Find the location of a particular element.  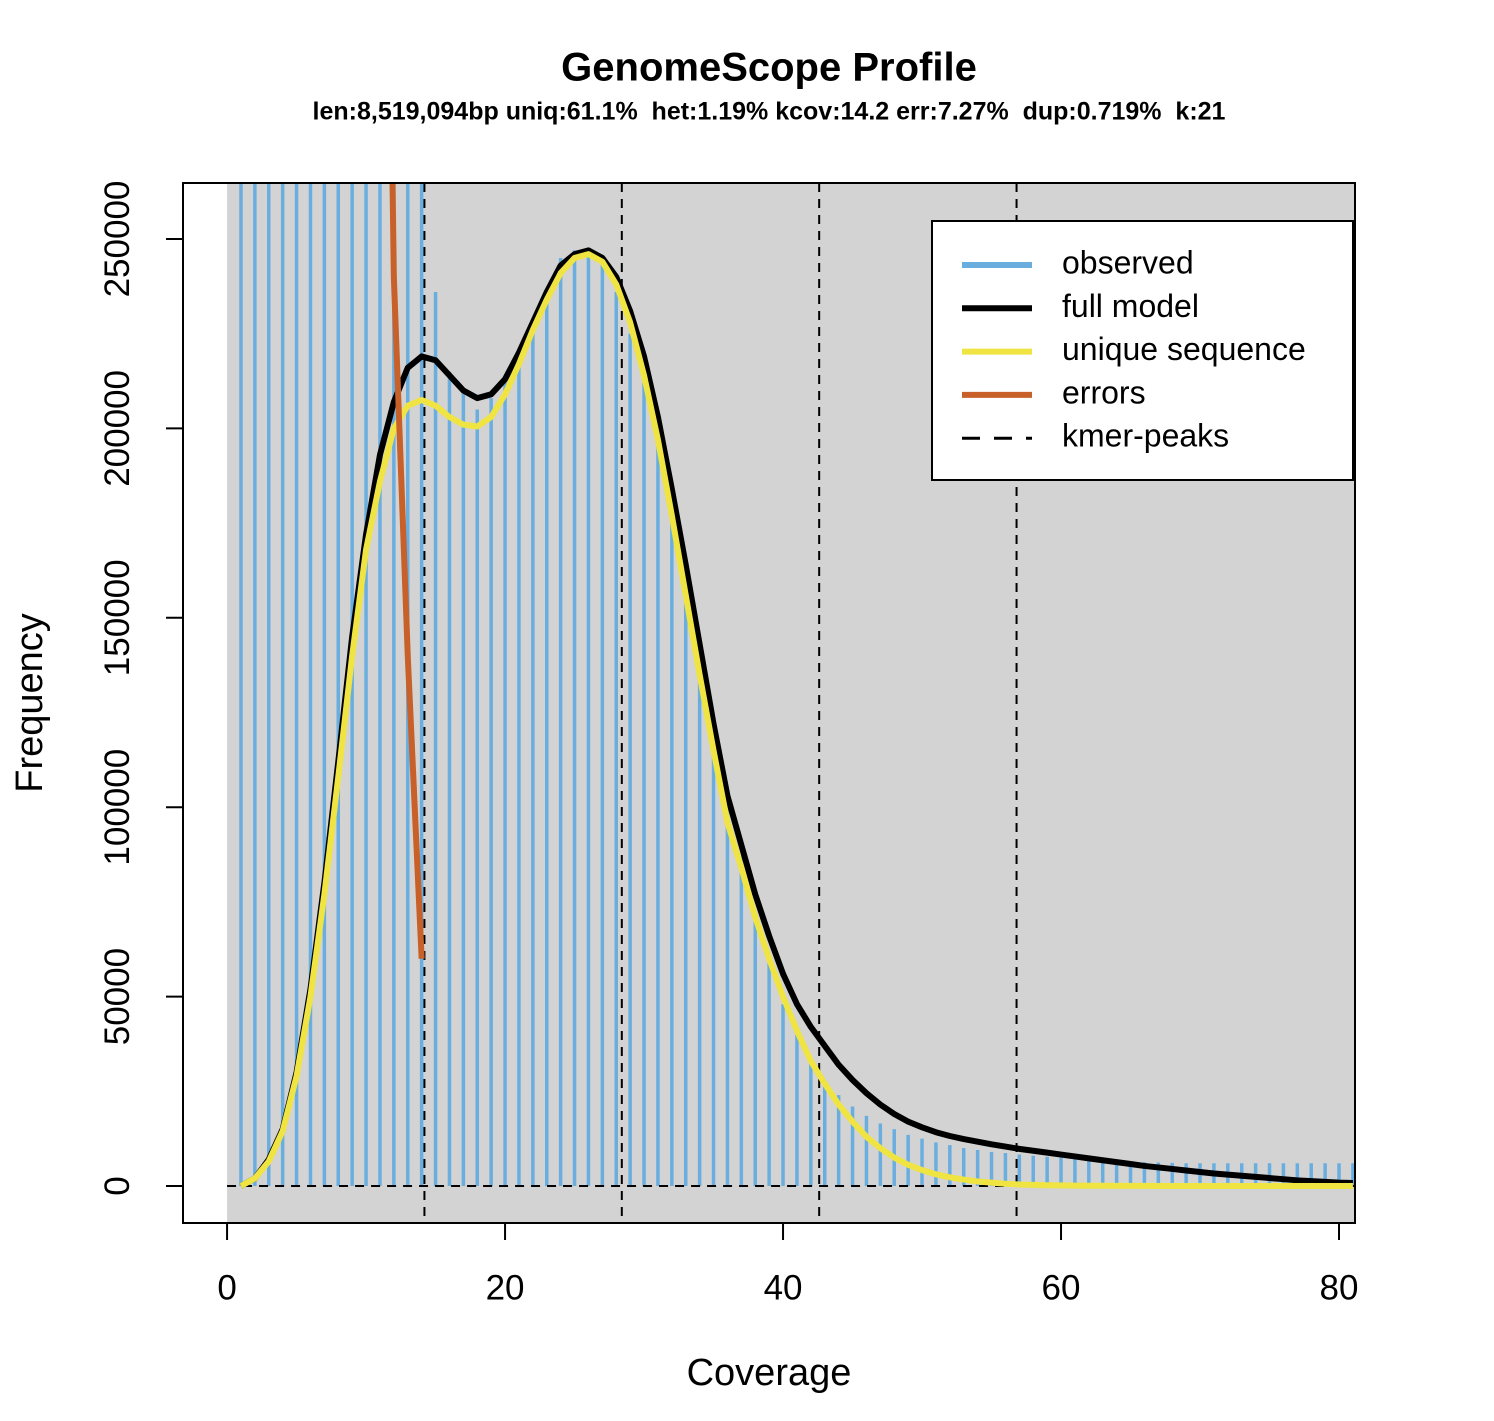

legend-label: kmer-peaks is located at coordinates (1145, 436).